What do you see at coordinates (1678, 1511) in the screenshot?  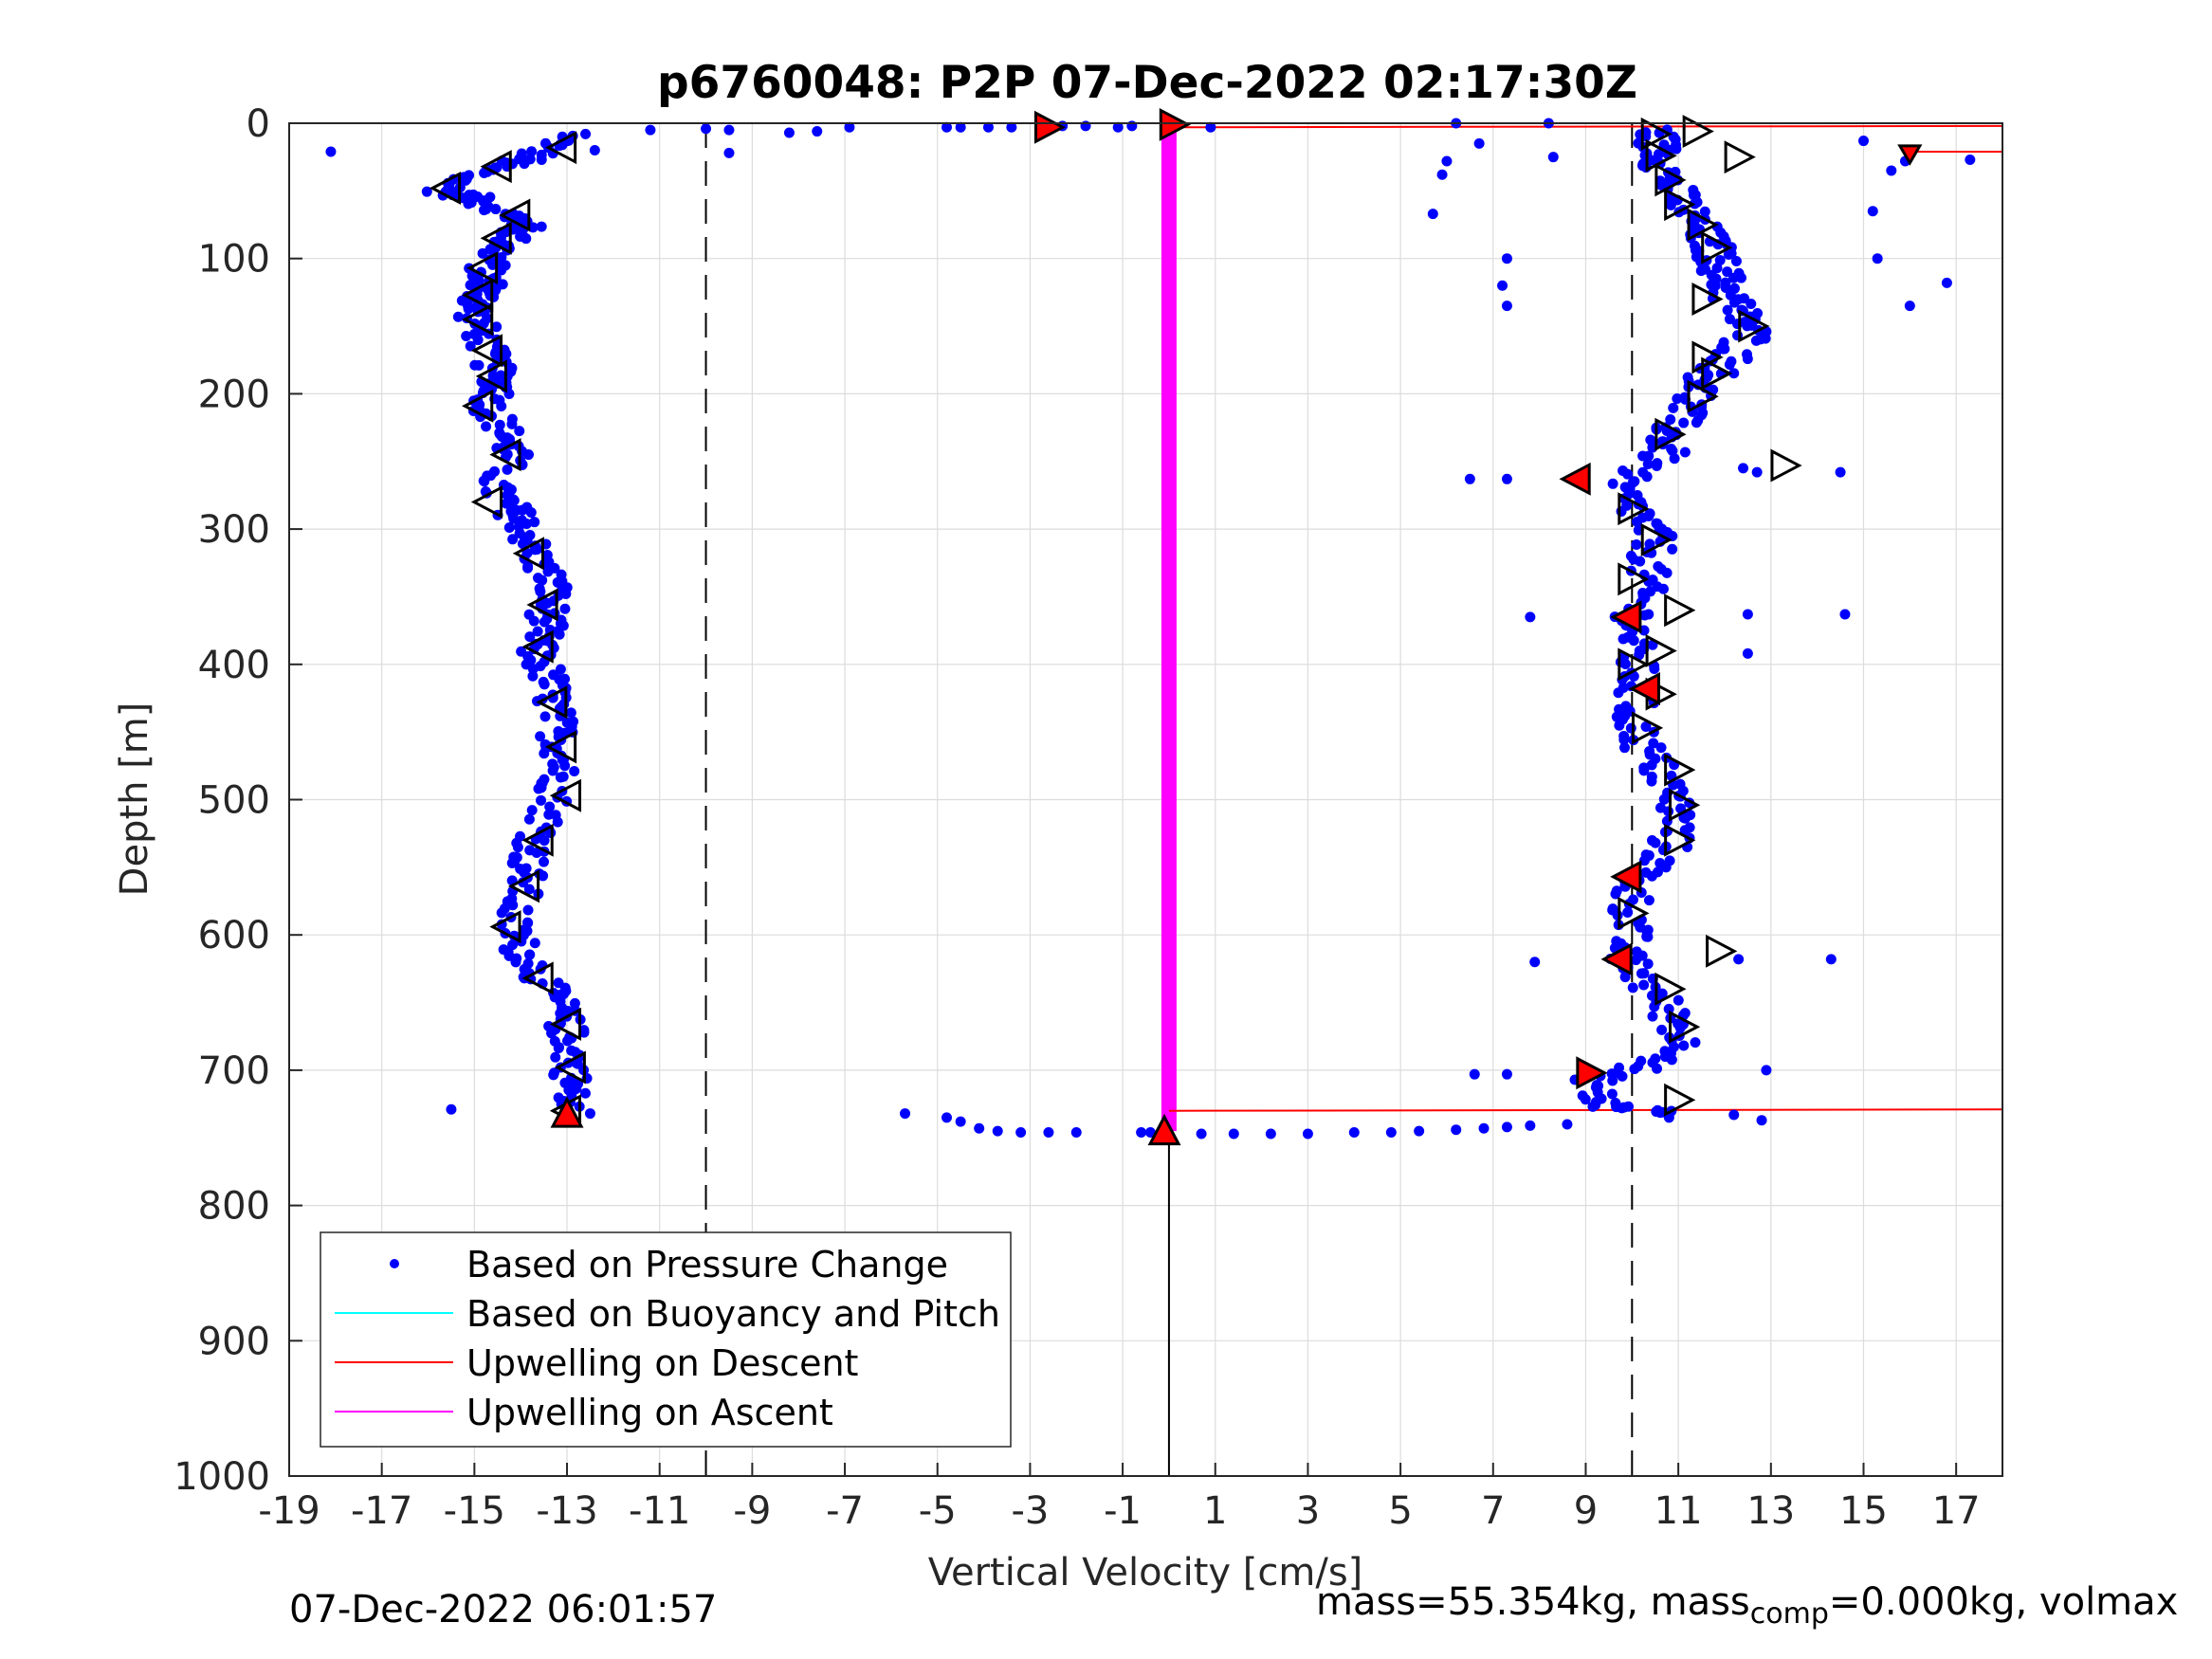 I see `x-tick-label: 11` at bounding box center [1678, 1511].